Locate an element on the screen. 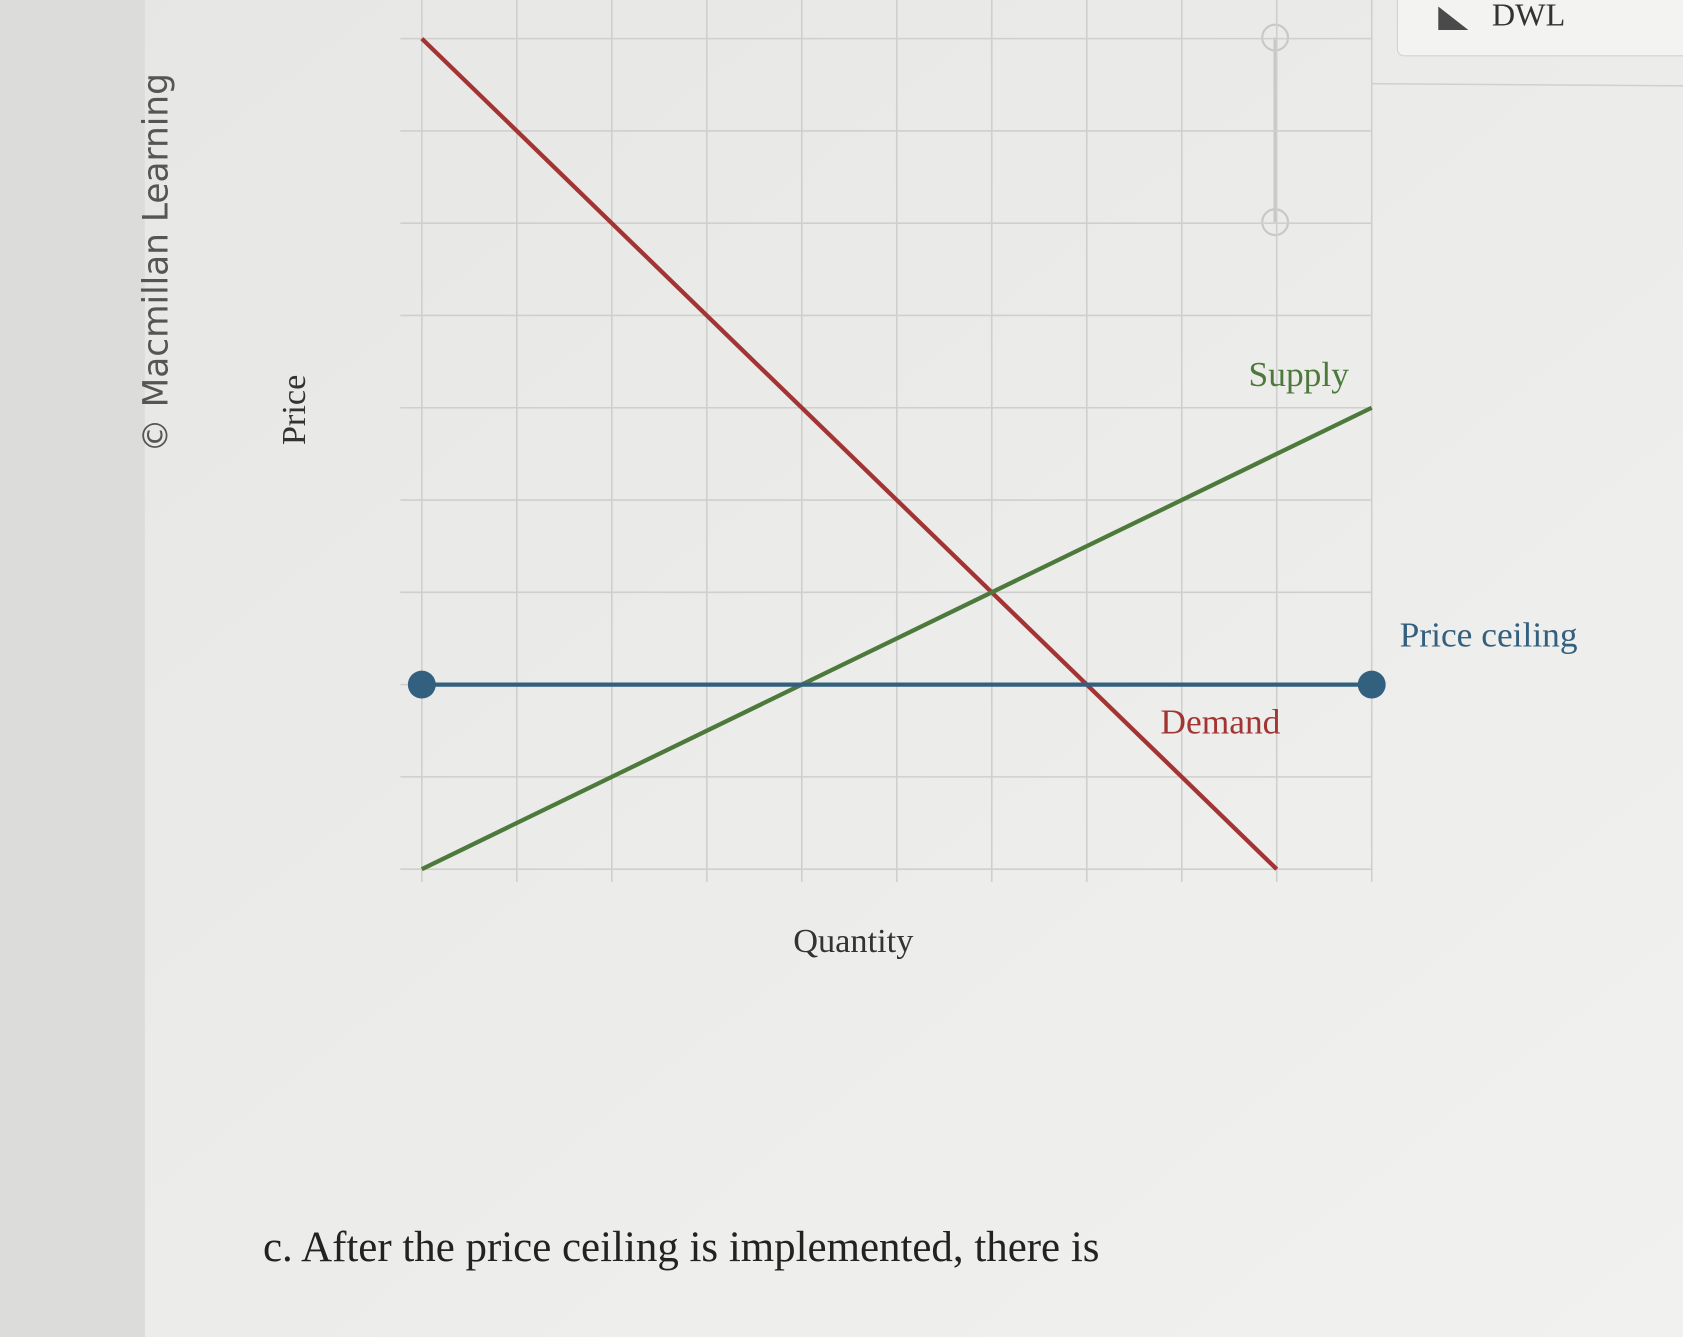  series-label: Demand is located at coordinates (1220, 721).